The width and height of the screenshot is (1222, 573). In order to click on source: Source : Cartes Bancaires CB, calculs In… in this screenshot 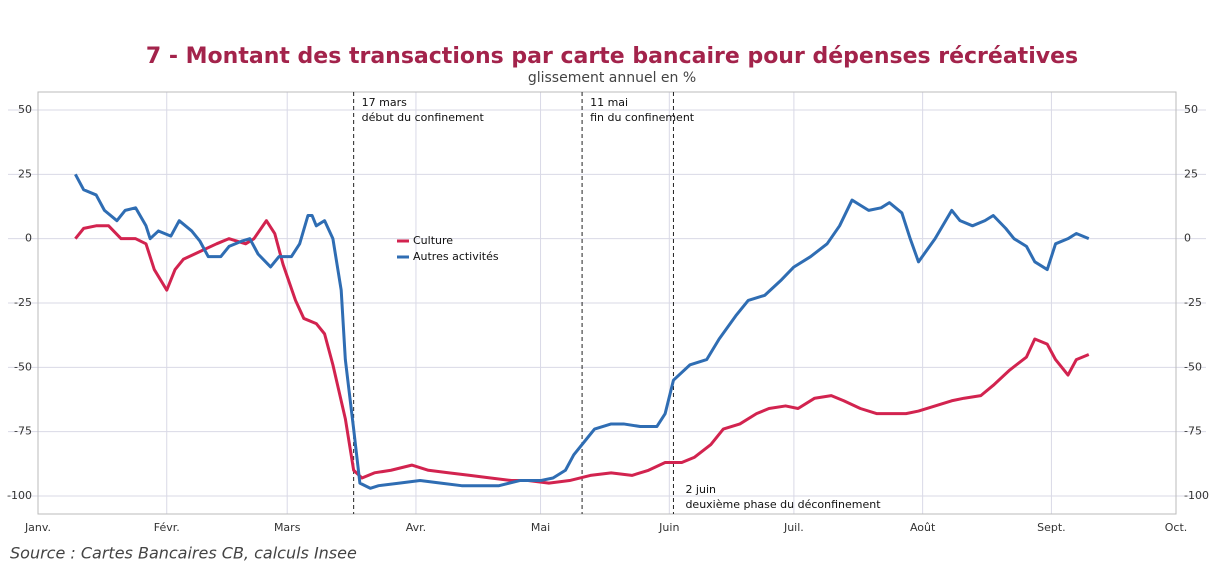, I will do `click(183, 553)`.